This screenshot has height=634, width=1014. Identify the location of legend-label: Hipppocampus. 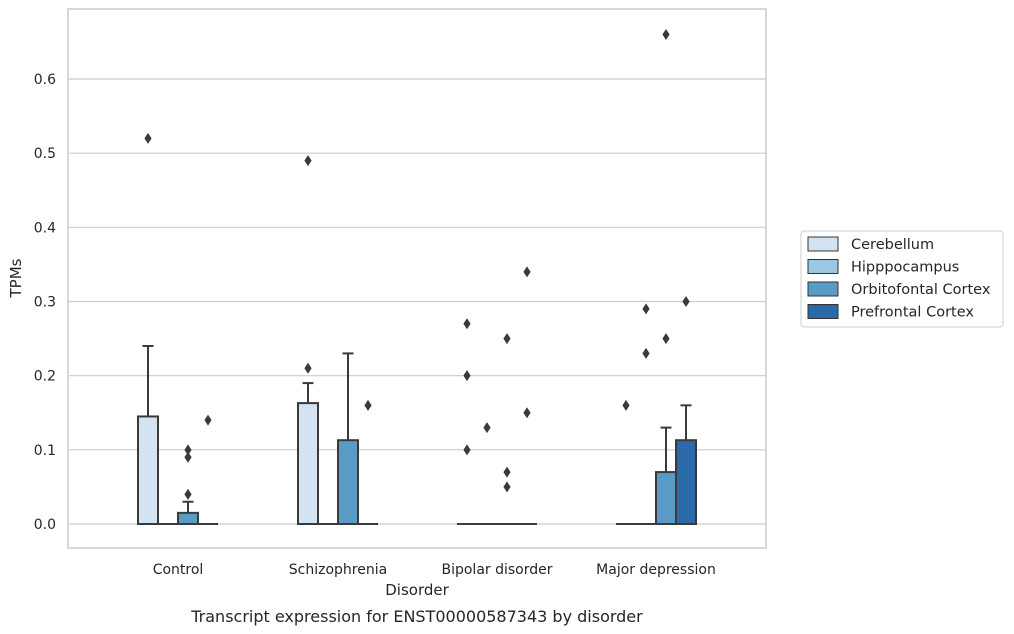
(905, 268).